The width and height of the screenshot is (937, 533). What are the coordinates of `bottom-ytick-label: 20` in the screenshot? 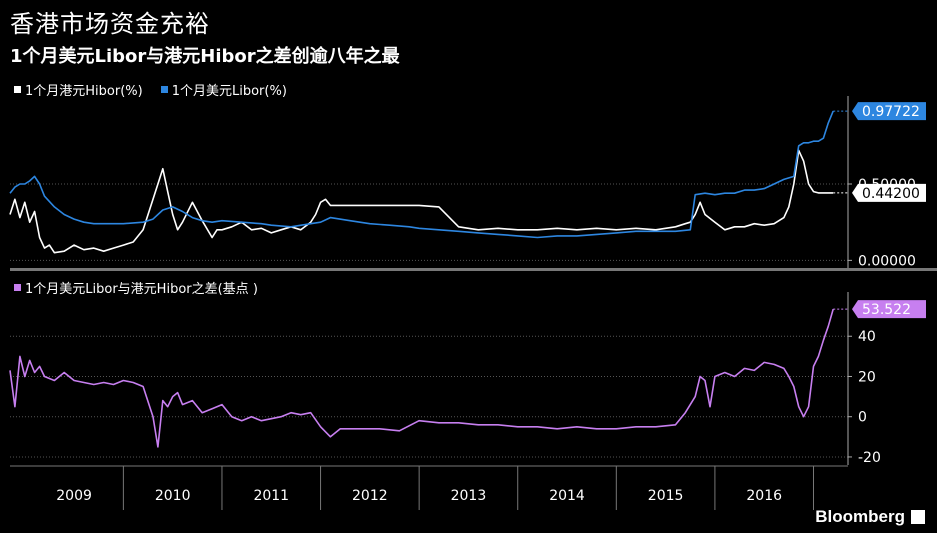 It's located at (867, 377).